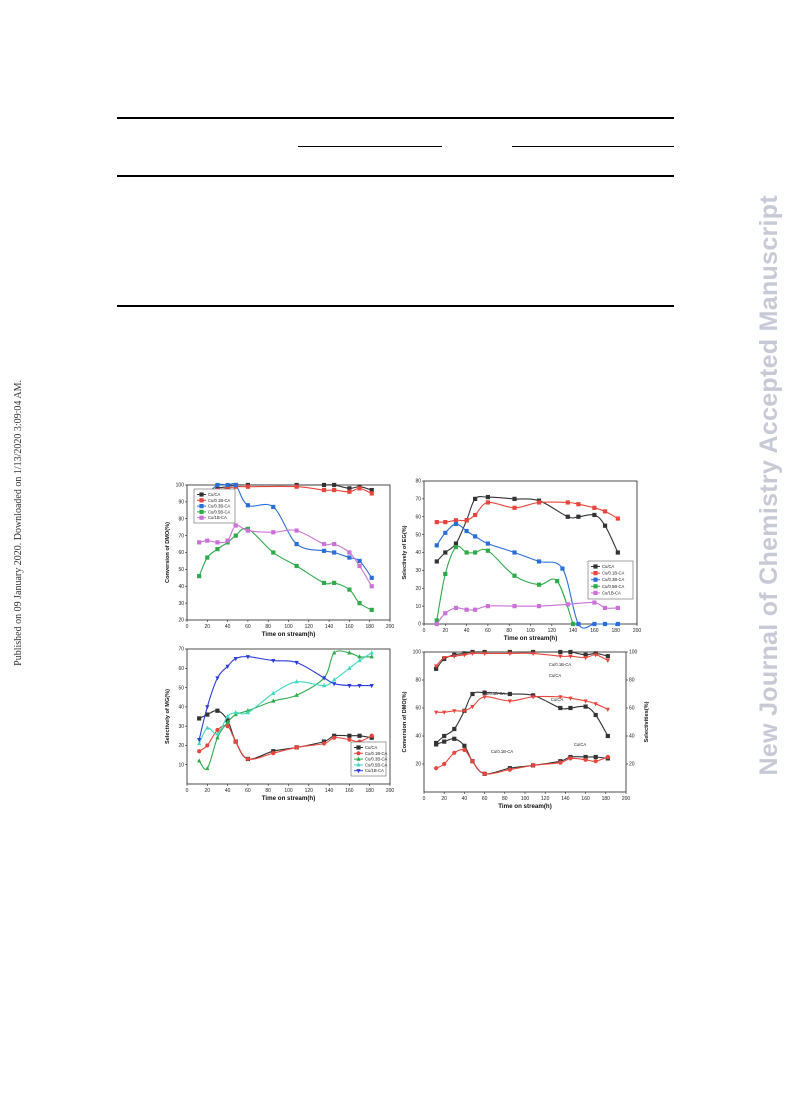  I want to click on annotation: Cu/0.1B-CA, so click(502, 751).